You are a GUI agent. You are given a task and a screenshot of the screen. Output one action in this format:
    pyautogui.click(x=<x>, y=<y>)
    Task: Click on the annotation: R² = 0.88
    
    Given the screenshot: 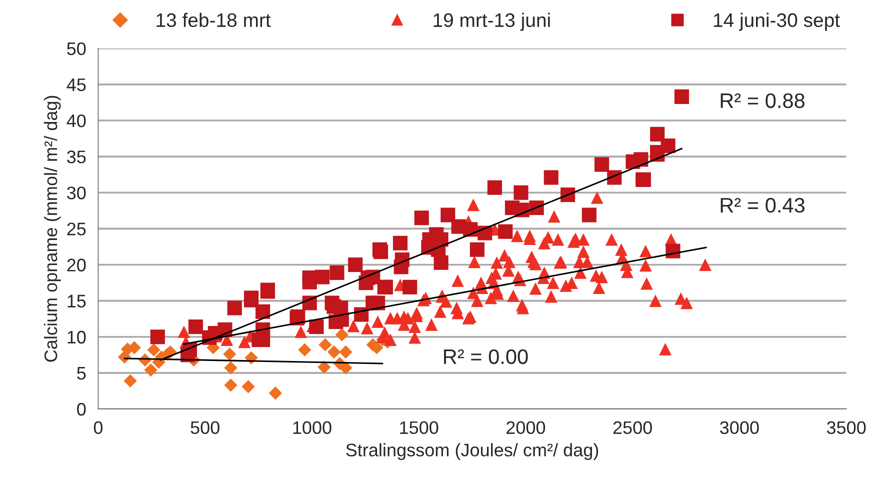 What is the action you would take?
    pyautogui.click(x=762, y=100)
    